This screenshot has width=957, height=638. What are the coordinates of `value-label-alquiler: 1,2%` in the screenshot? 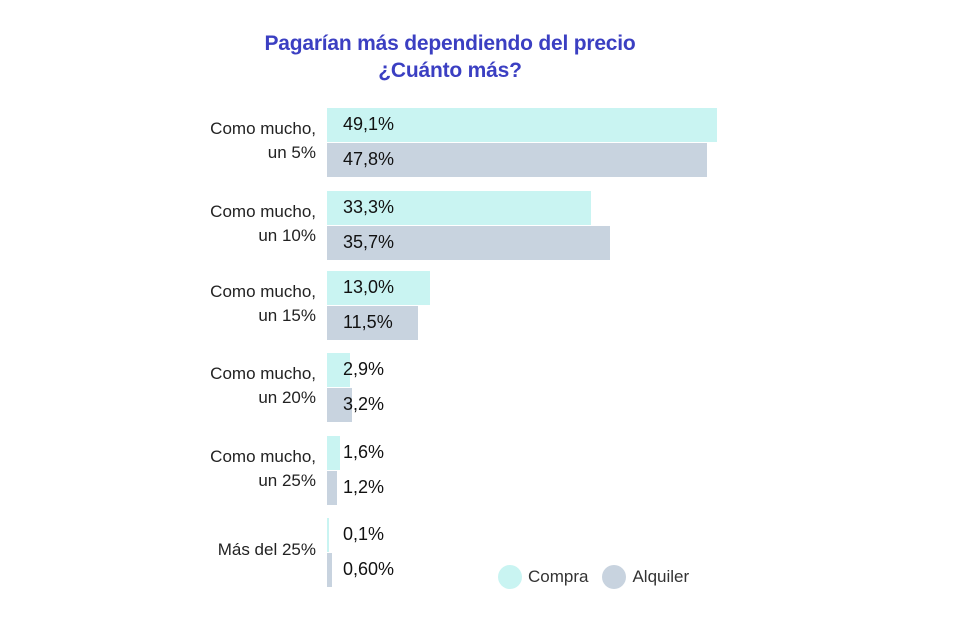 It's located at (364, 487).